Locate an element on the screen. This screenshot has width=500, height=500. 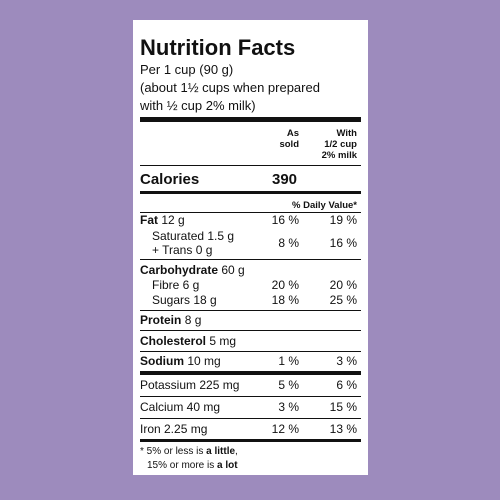
amount: 60 g is located at coordinates (233, 270).